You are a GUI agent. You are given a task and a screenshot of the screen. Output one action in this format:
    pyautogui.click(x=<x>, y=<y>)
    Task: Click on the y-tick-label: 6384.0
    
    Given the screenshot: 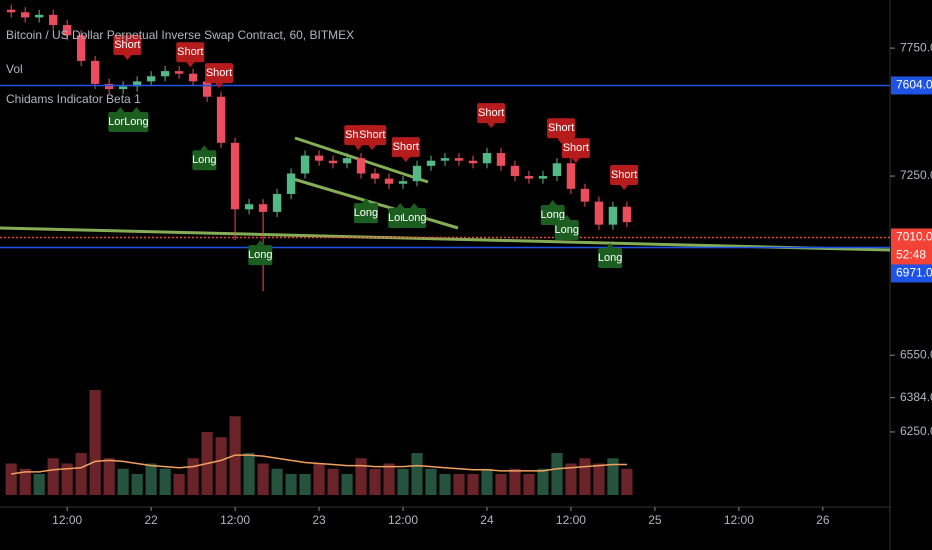 What is the action you would take?
    pyautogui.click(x=916, y=397)
    